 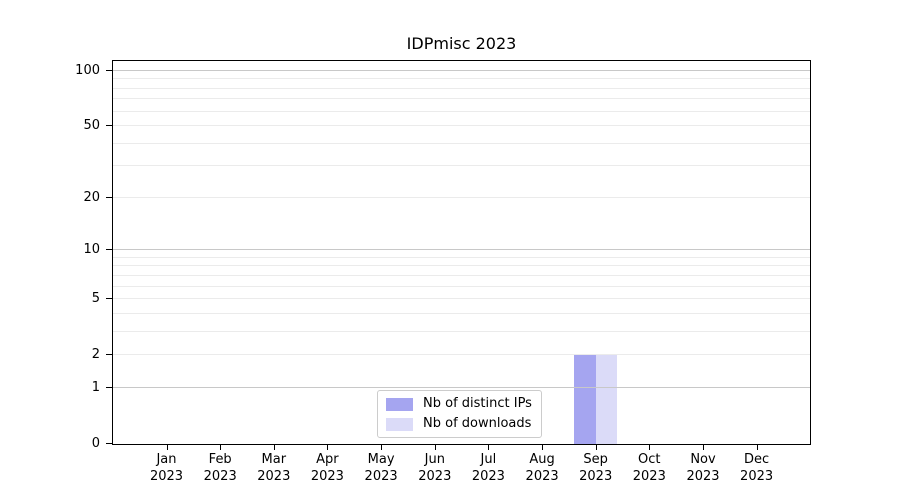 I want to click on x-tick-label: Sep 2023, so click(x=596, y=468).